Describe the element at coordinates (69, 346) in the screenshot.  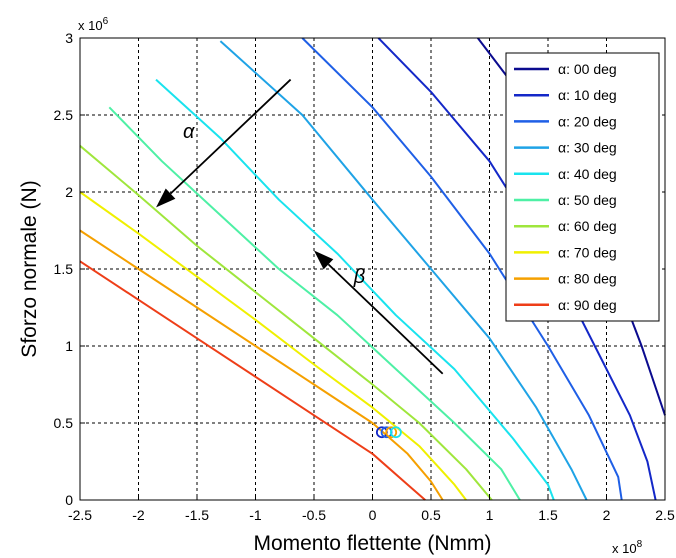
I see `y-tick-label: 1` at that location.